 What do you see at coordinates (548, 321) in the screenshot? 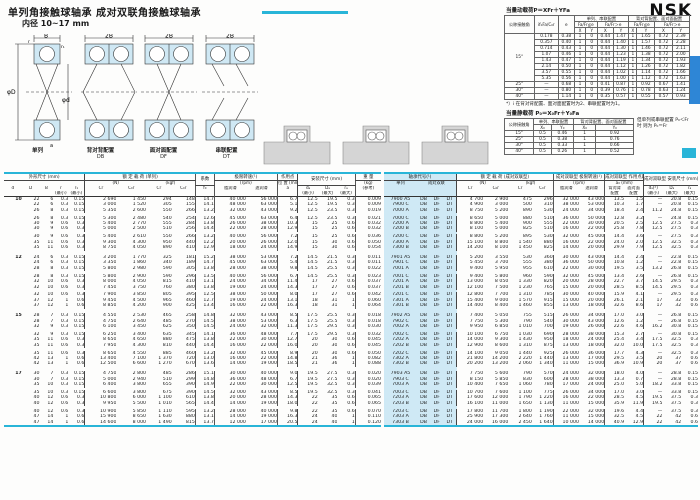
I see `cell: 540` at bounding box center [548, 321].